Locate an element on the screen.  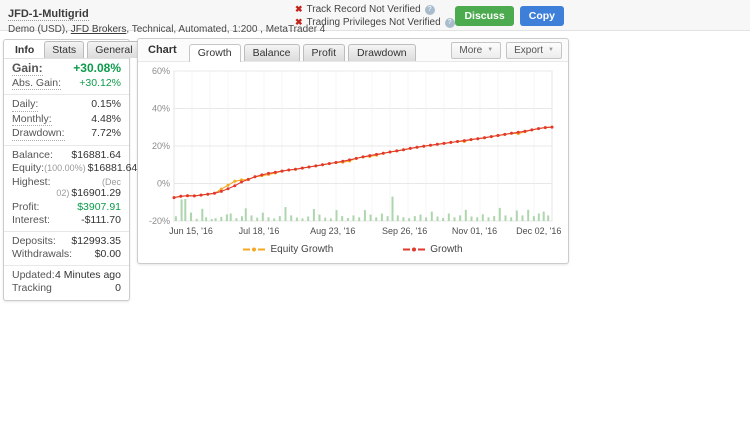
svg-text: 60% is located at coordinates (161, 71).